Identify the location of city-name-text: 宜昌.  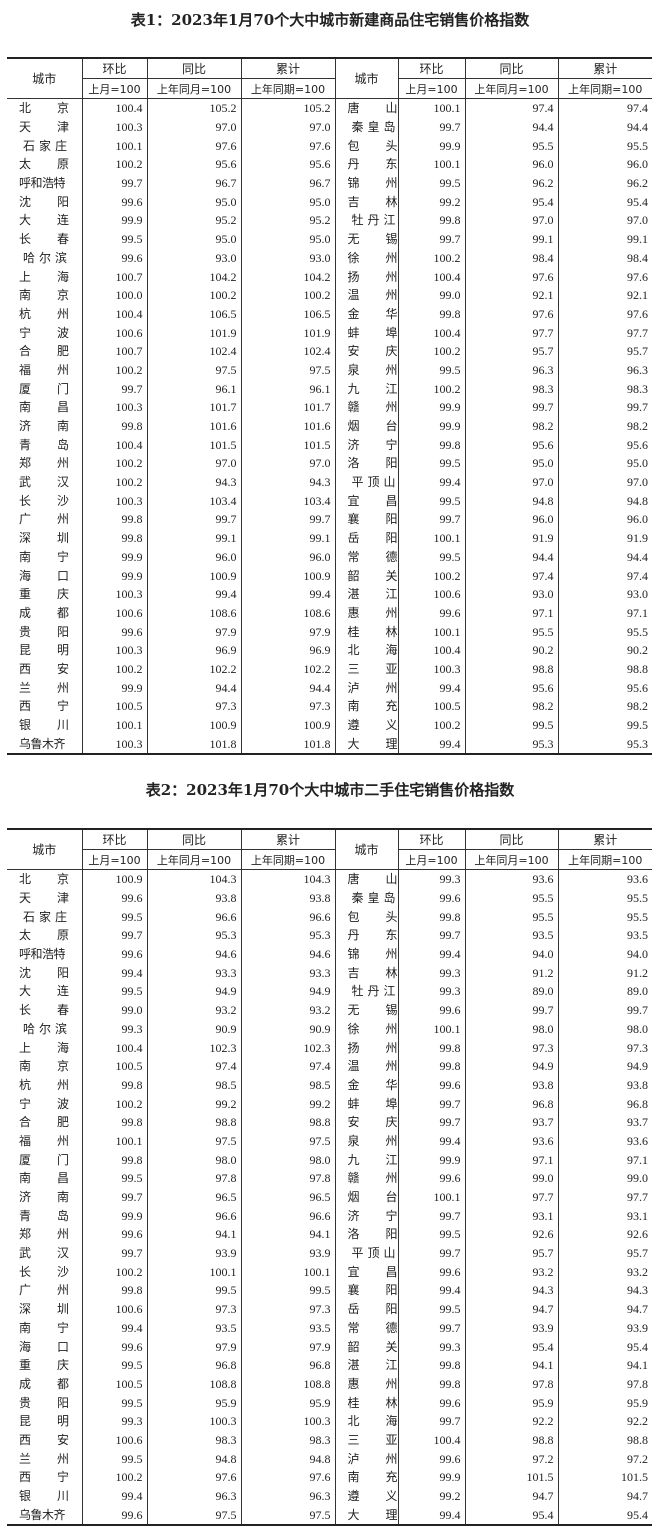
(372, 1271).